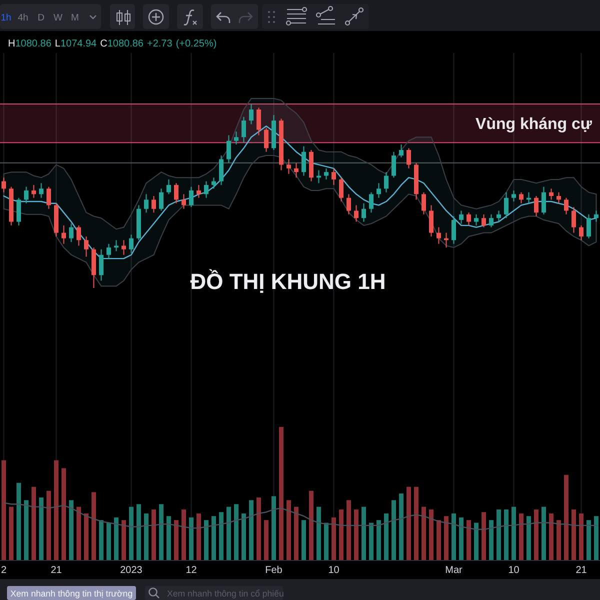 This screenshot has width=600, height=600. What do you see at coordinates (23, 18) in the screenshot?
I see `text: 4h` at bounding box center [23, 18].